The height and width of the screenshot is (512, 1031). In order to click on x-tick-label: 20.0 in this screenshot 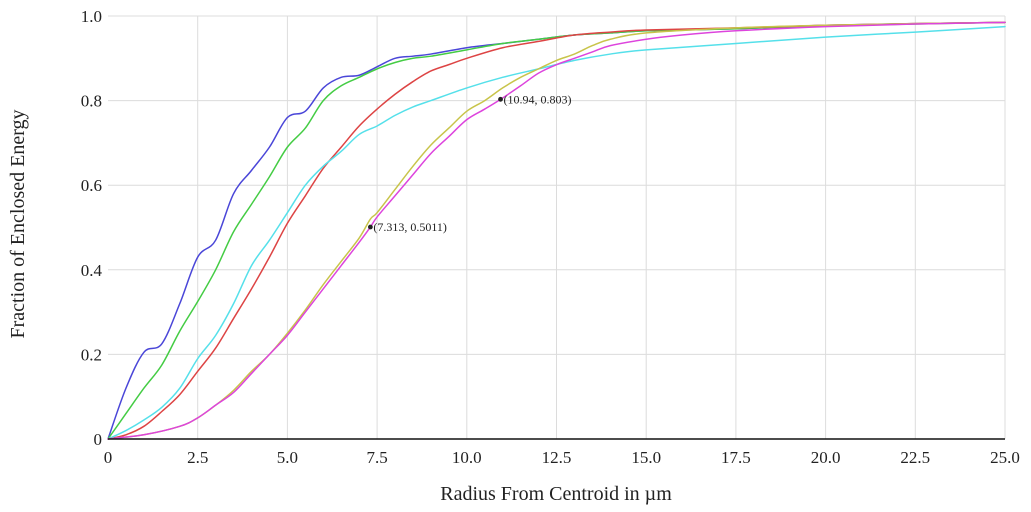, I will do `click(826, 457)`.